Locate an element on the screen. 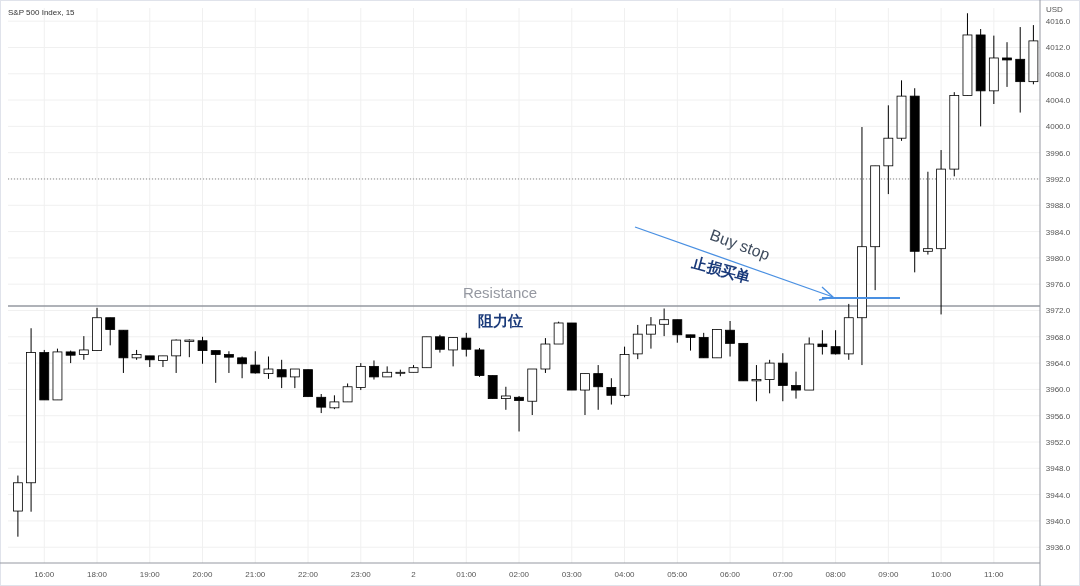  y-tick-label: 3972.0 is located at coordinates (1058, 311).